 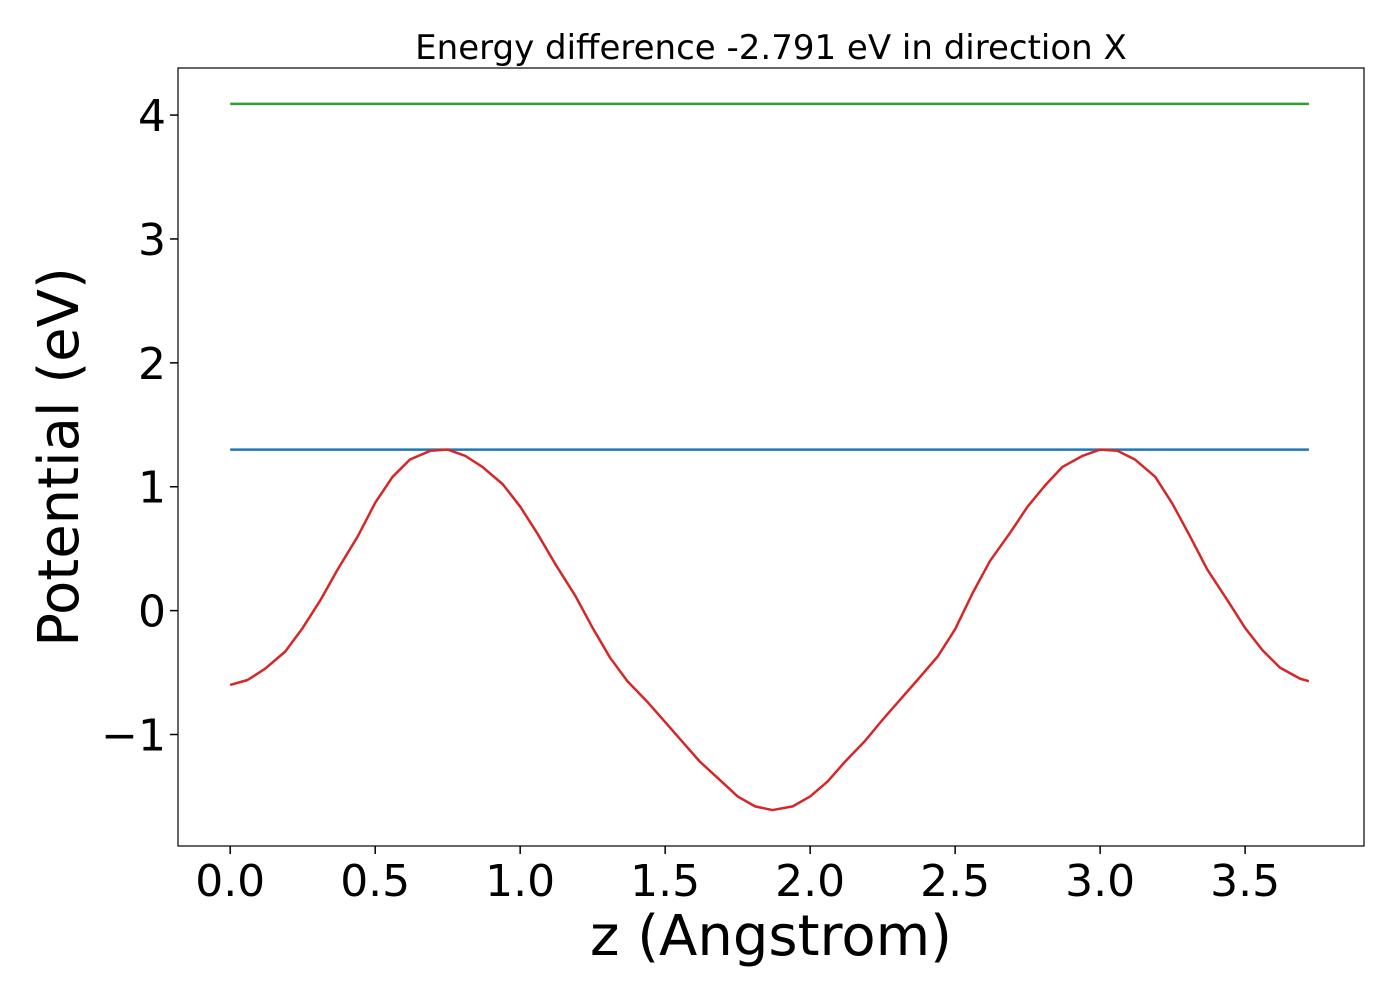 I want to click on x-tick-label: 0.0, so click(x=230, y=881).